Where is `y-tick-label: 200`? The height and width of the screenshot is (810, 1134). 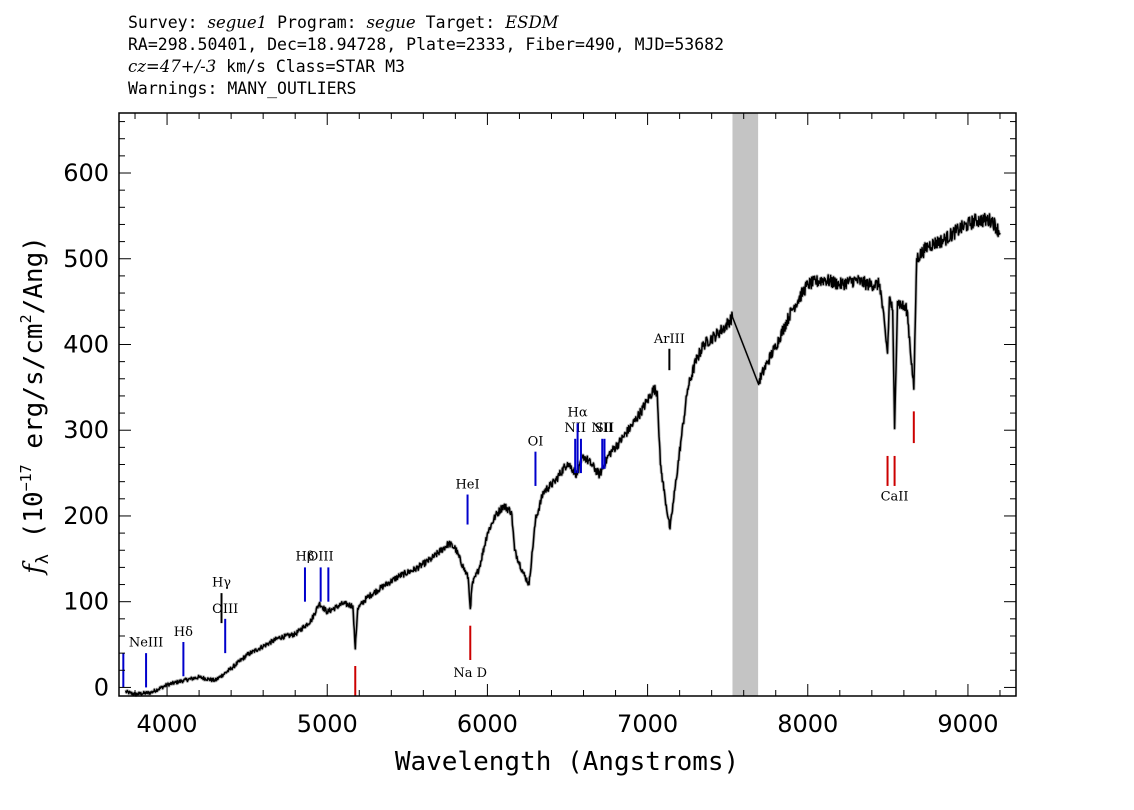
y-tick-label: 200 is located at coordinates (86, 516).